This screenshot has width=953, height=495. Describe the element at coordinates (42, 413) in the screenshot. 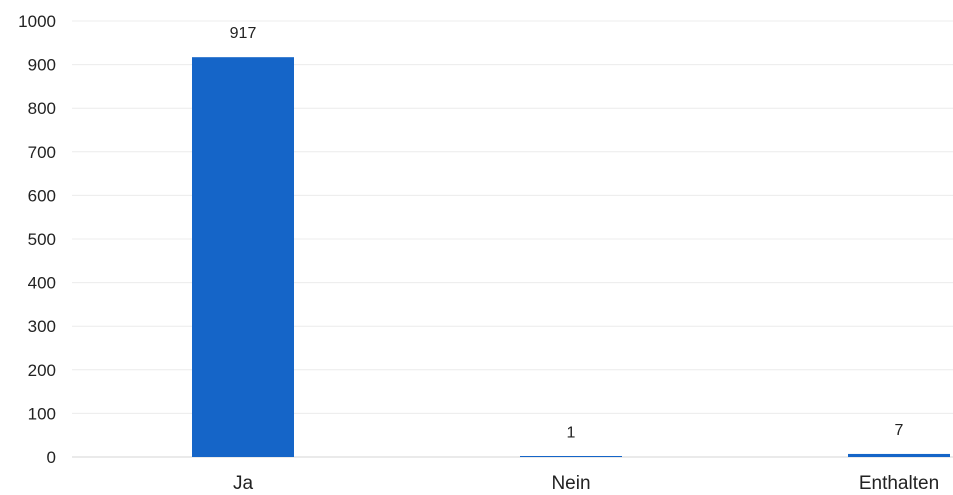

I see `y-tick-label-100: 100` at that location.